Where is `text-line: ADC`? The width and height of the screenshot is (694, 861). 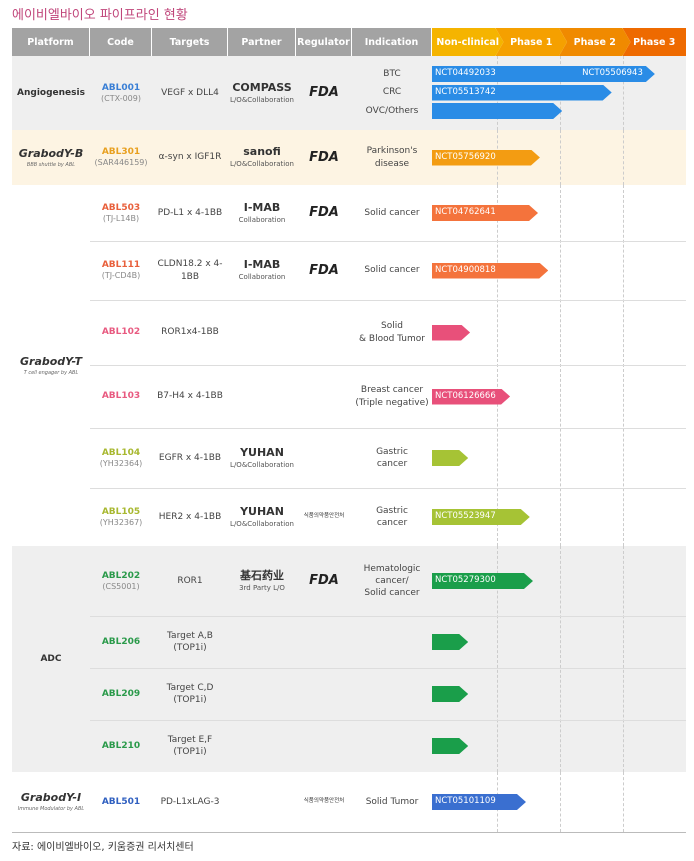
text-line: ADC is located at coordinates (51, 658).